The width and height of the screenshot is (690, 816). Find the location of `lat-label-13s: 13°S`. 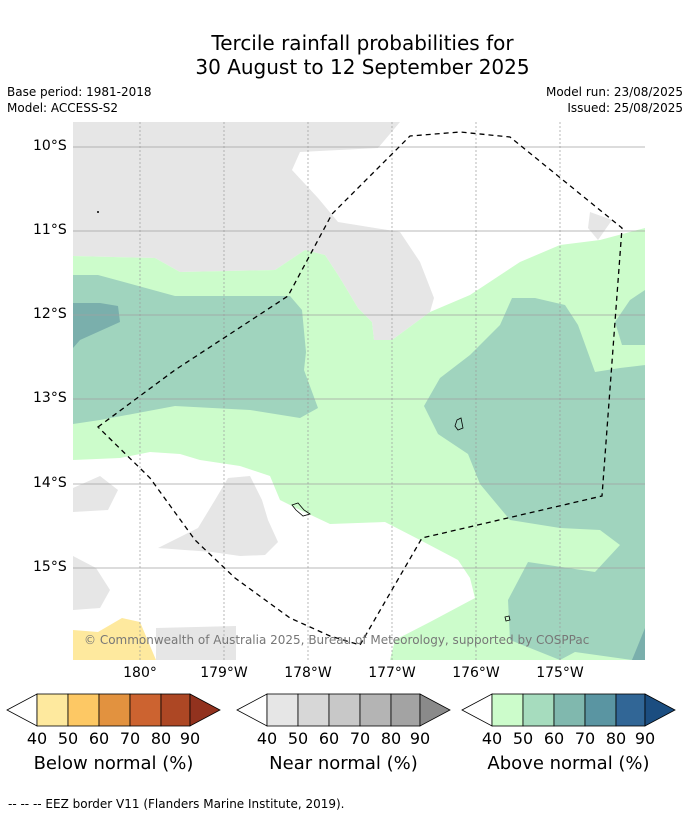

lat-label-13s: 13°S is located at coordinates (50, 398).